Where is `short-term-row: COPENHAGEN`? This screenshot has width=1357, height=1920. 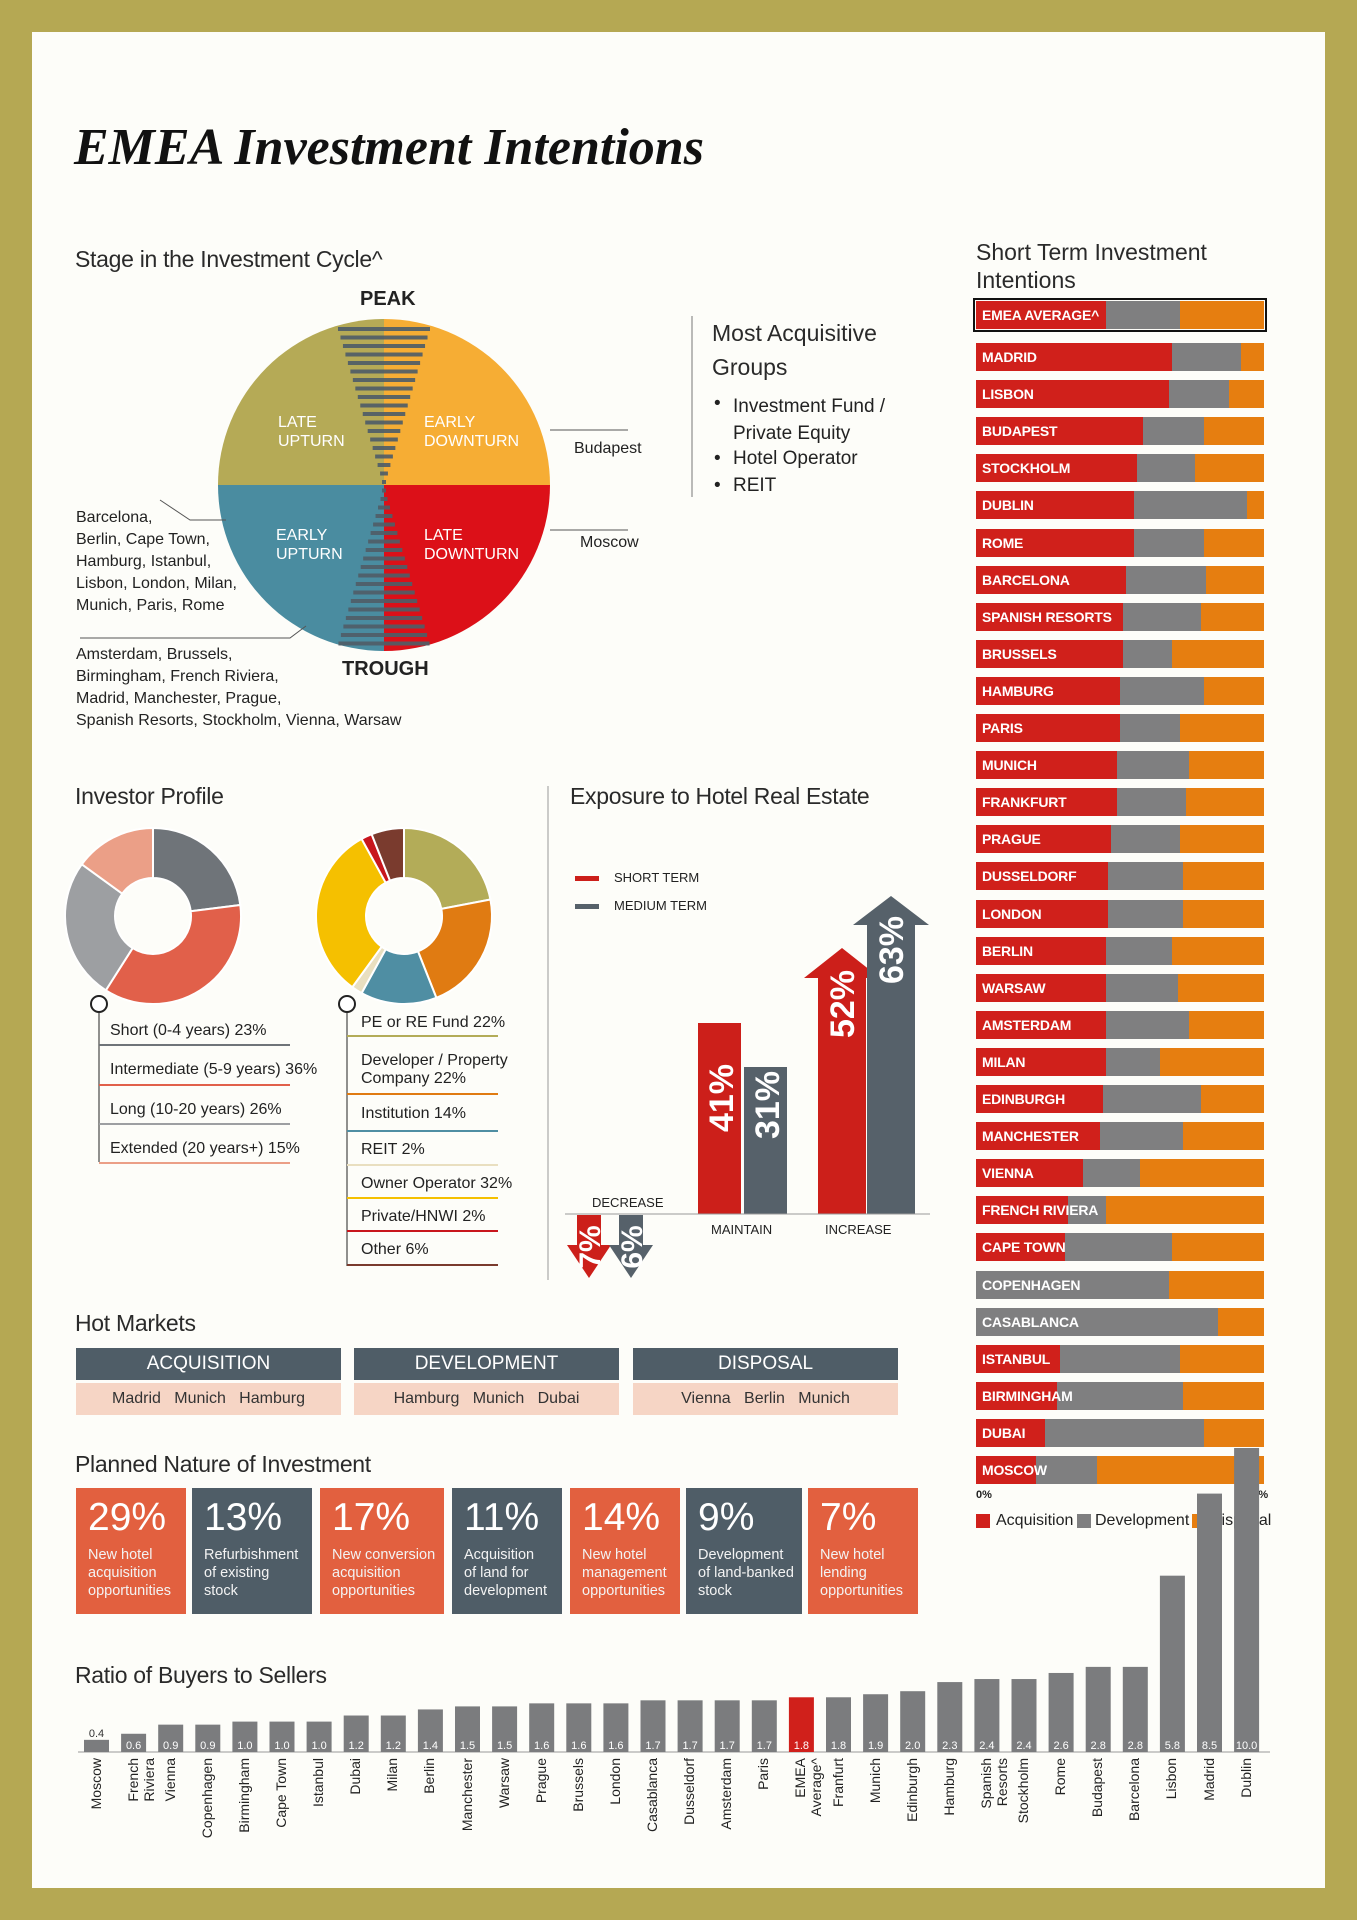
short-term-row: COPENHAGEN is located at coordinates (1120, 1284).